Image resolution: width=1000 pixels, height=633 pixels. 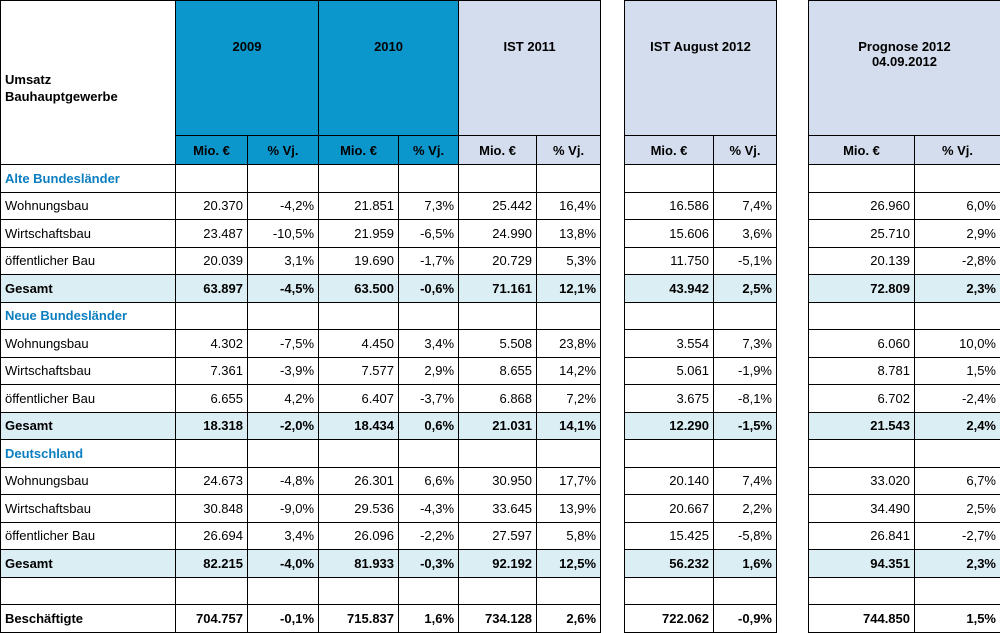 What do you see at coordinates (283, 481) in the screenshot?
I see `value-vj: -4,8%` at bounding box center [283, 481].